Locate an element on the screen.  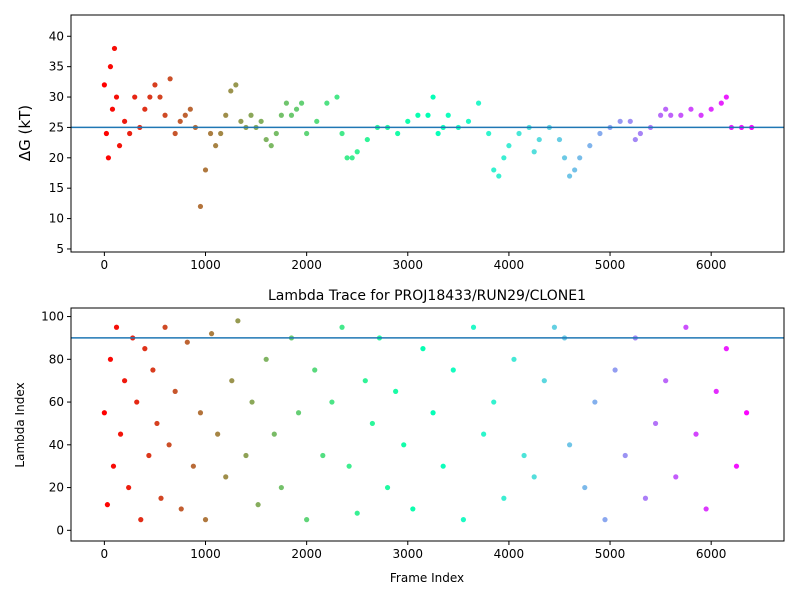
bottom-y-ticks: 0 20 40 60 80 100 is located at coordinates (56, 423).